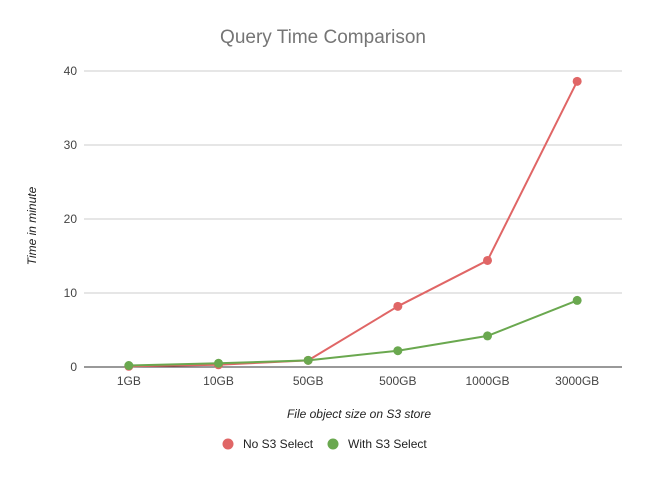 The height and width of the screenshot is (481, 646). What do you see at coordinates (71, 145) in the screenshot?
I see `y-tick-label: 30` at bounding box center [71, 145].